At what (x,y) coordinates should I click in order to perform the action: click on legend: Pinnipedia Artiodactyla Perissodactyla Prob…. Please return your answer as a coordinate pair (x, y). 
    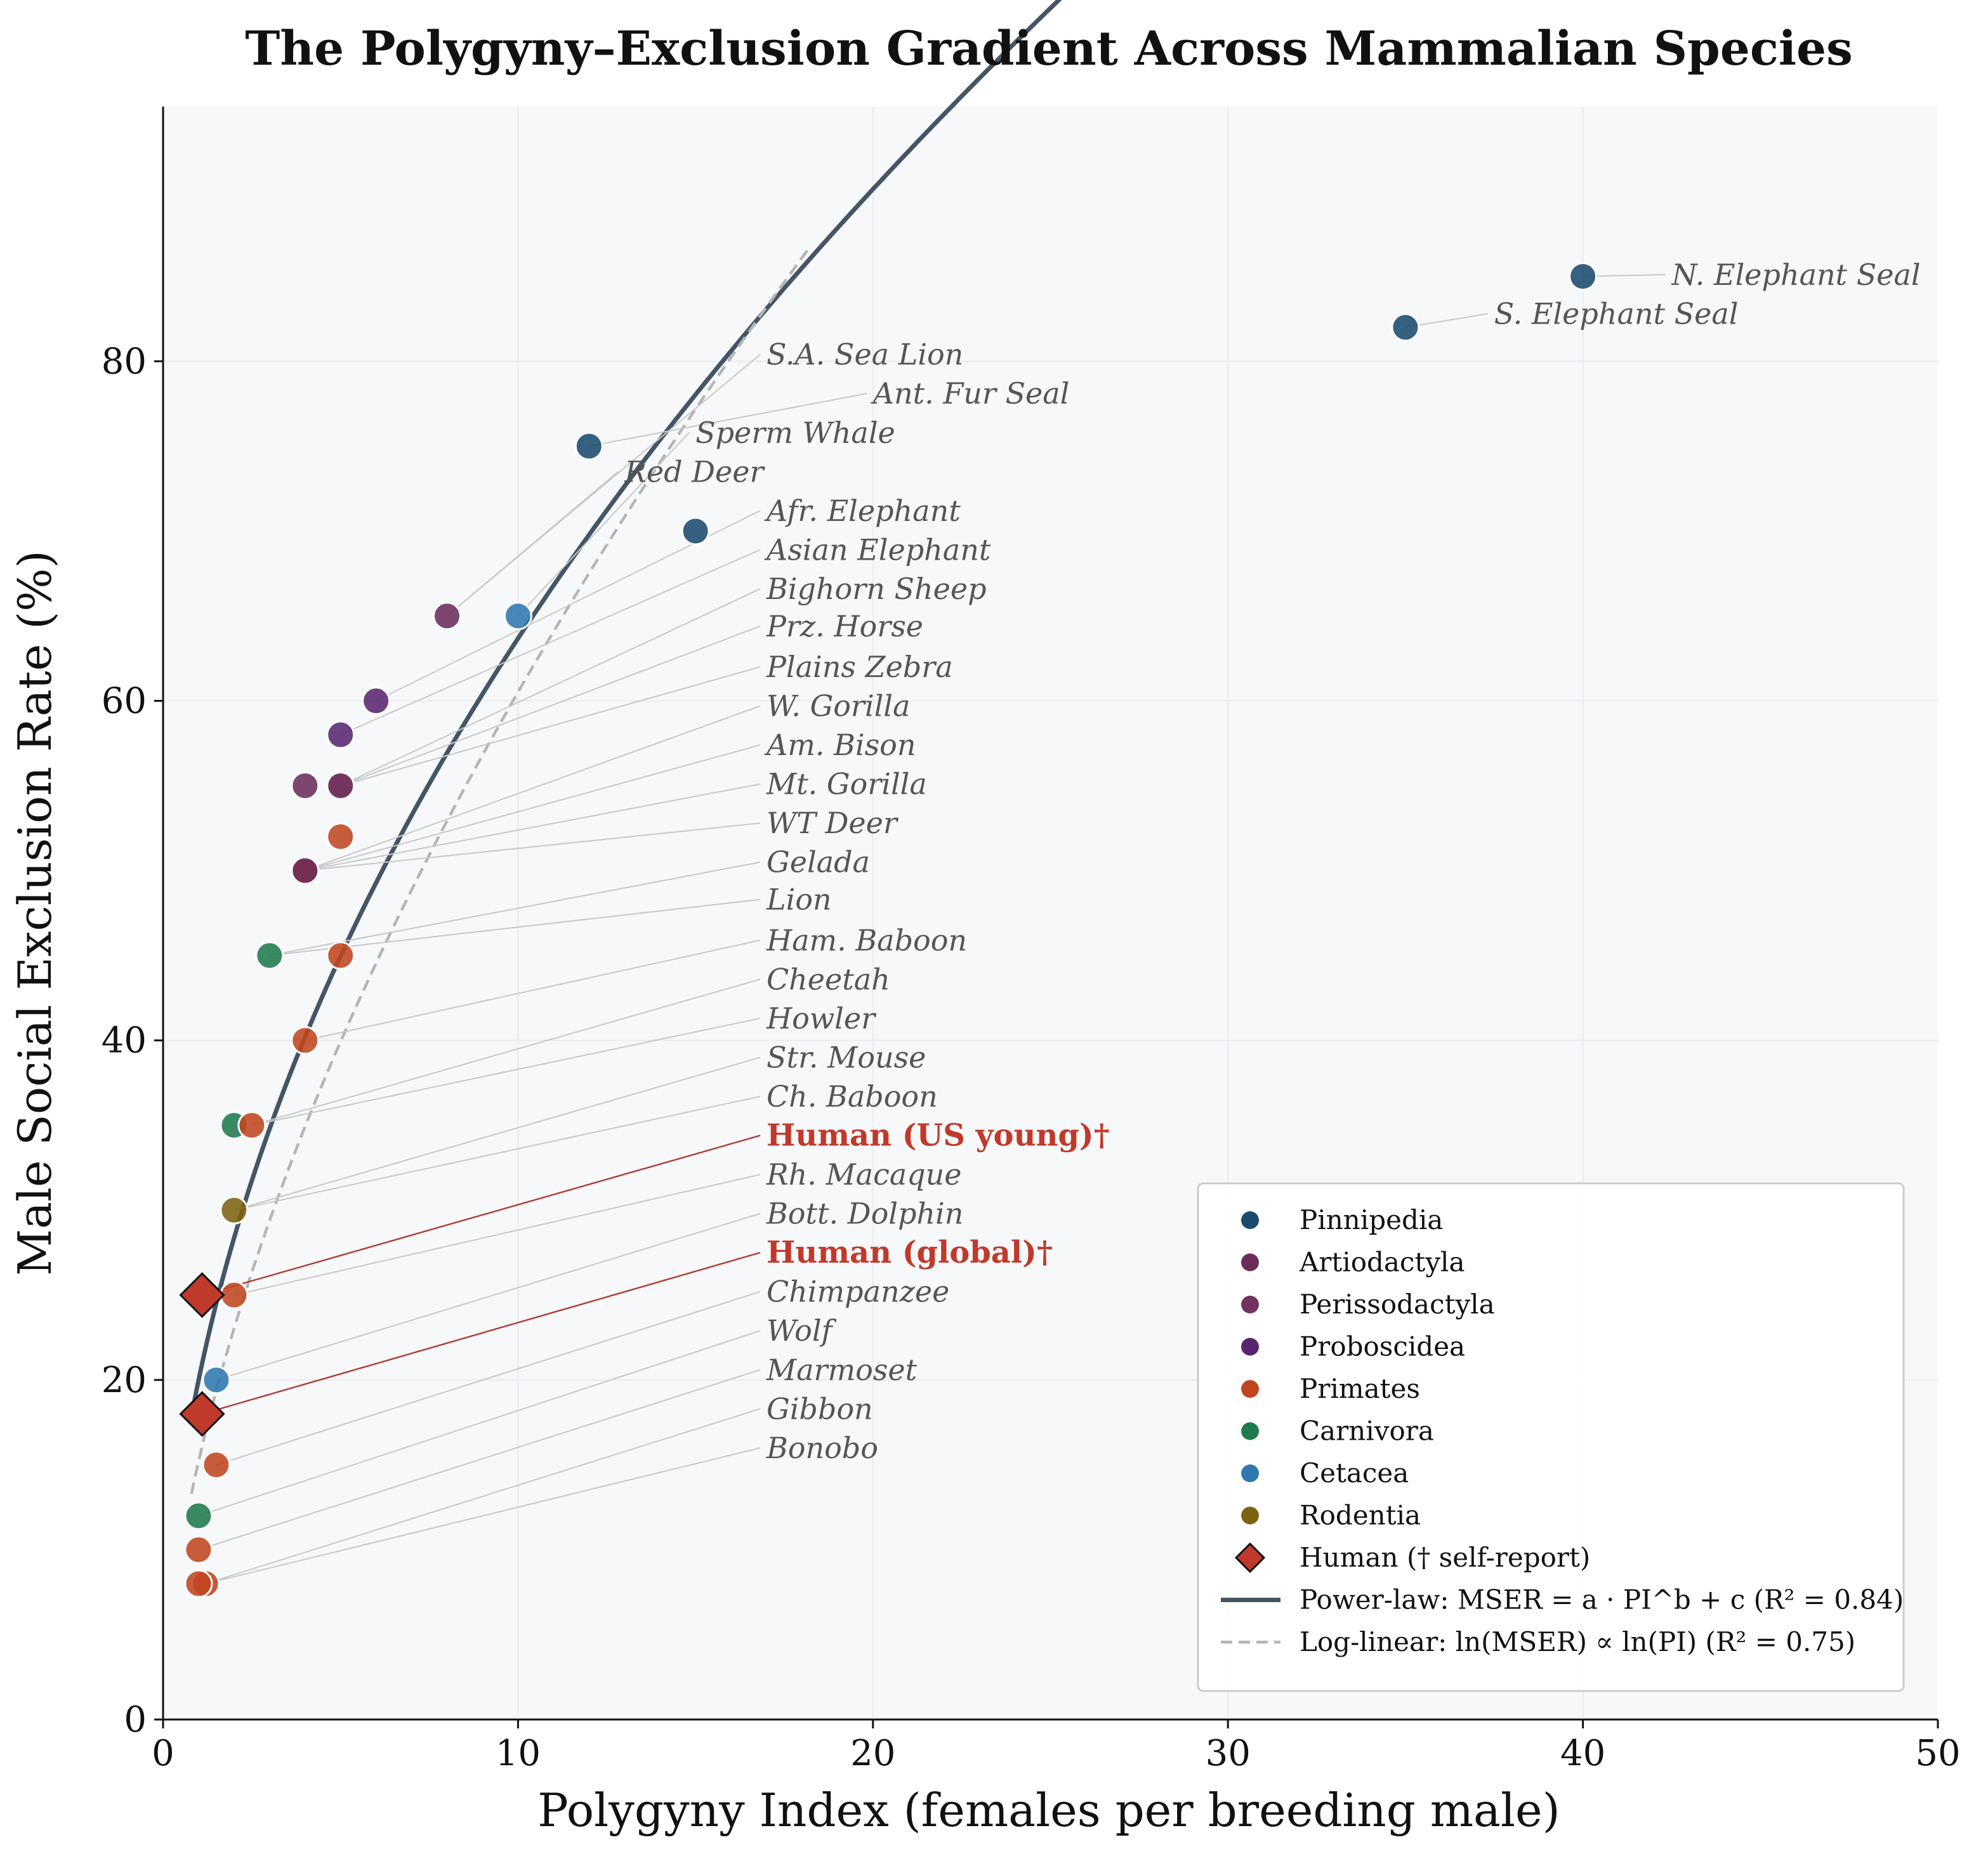
    Looking at the image, I should click on (1551, 1437).